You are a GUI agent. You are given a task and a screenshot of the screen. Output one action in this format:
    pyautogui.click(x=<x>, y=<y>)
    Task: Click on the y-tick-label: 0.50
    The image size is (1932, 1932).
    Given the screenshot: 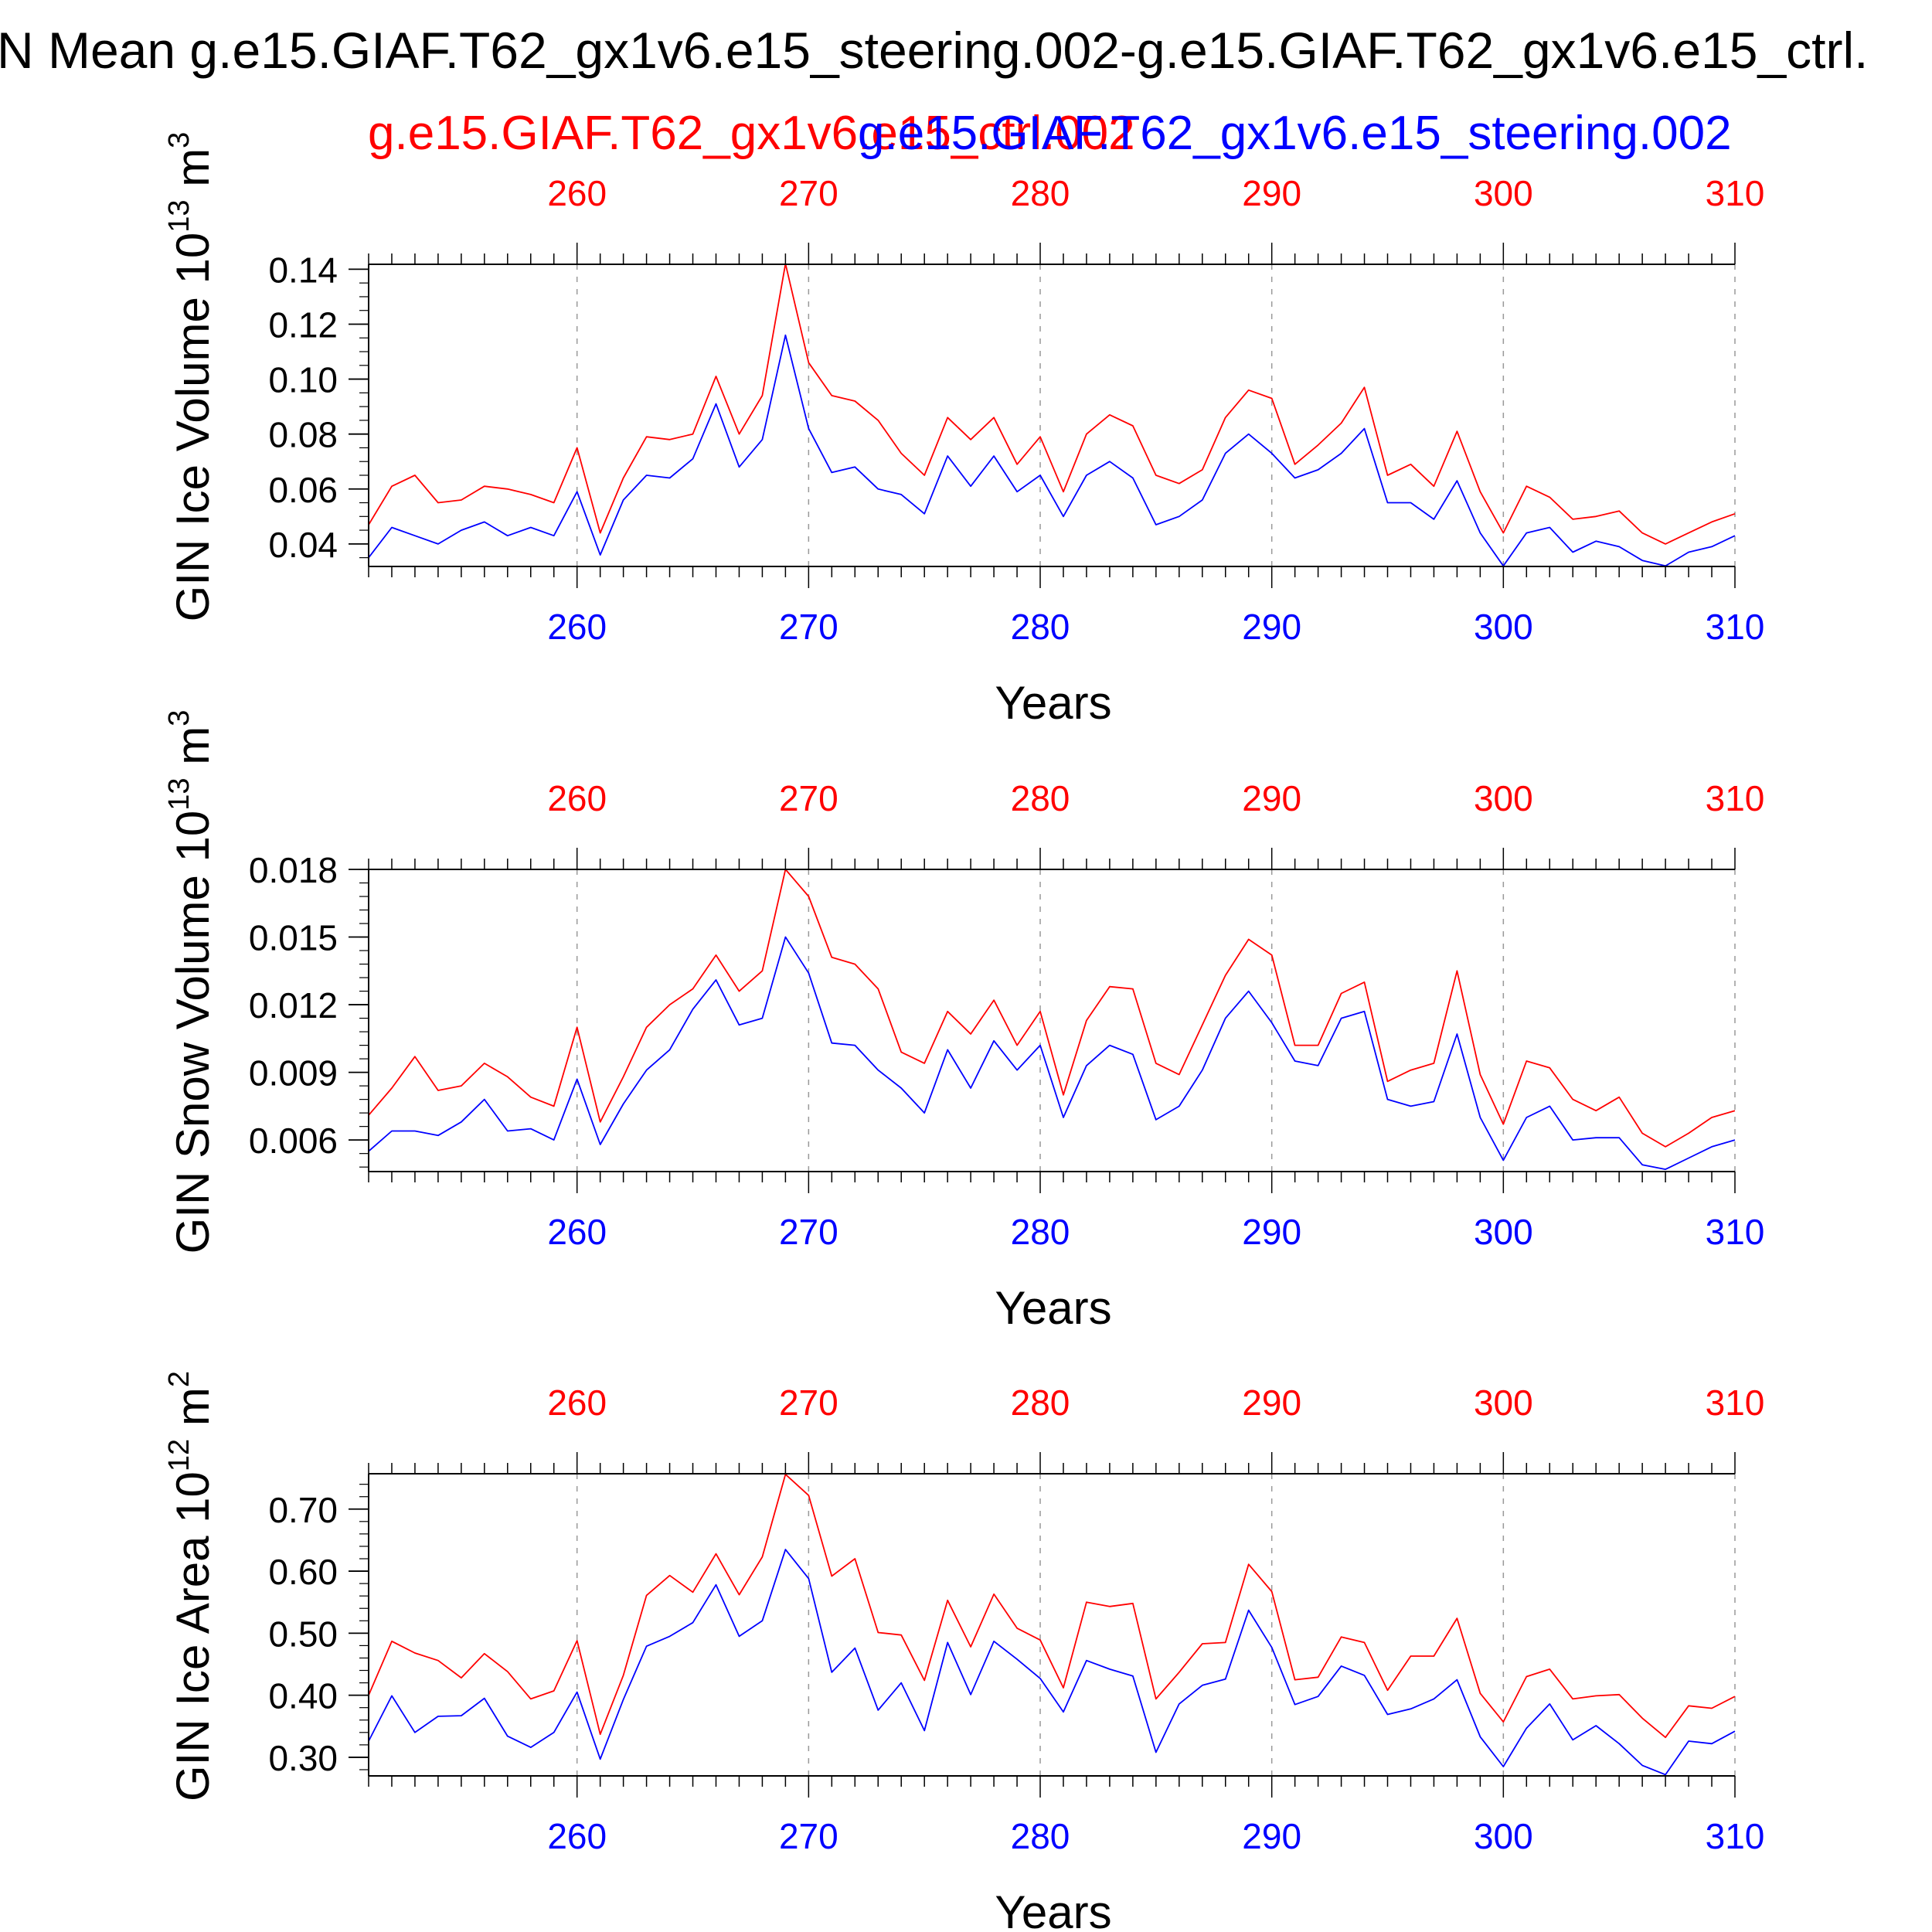 What is the action you would take?
    pyautogui.click(x=303, y=1634)
    